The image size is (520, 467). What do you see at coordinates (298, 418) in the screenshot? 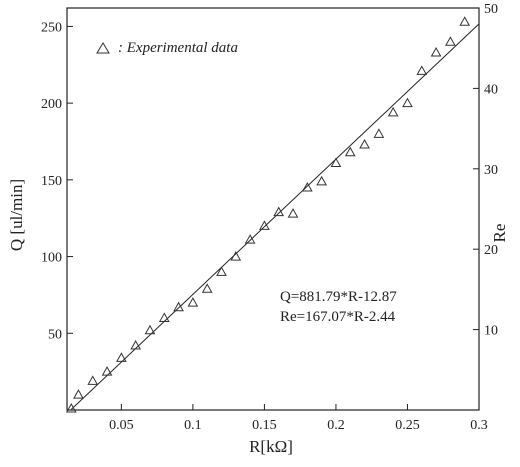
I see `x-axis-ticks: 0.05 0.1 0.15 0.2 0.25 0.3` at bounding box center [298, 418].